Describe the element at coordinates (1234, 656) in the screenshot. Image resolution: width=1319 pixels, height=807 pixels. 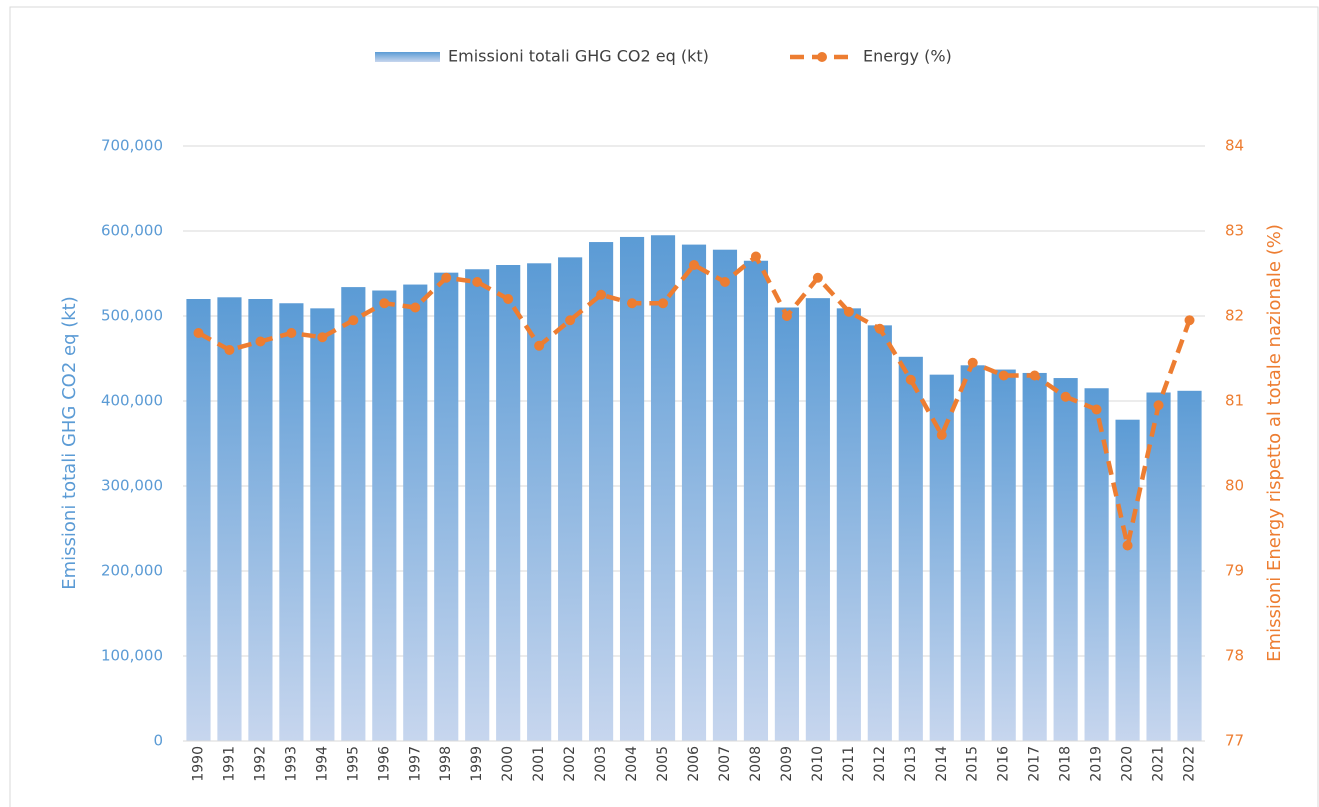
I see `y2-tick-label: 78` at that location.